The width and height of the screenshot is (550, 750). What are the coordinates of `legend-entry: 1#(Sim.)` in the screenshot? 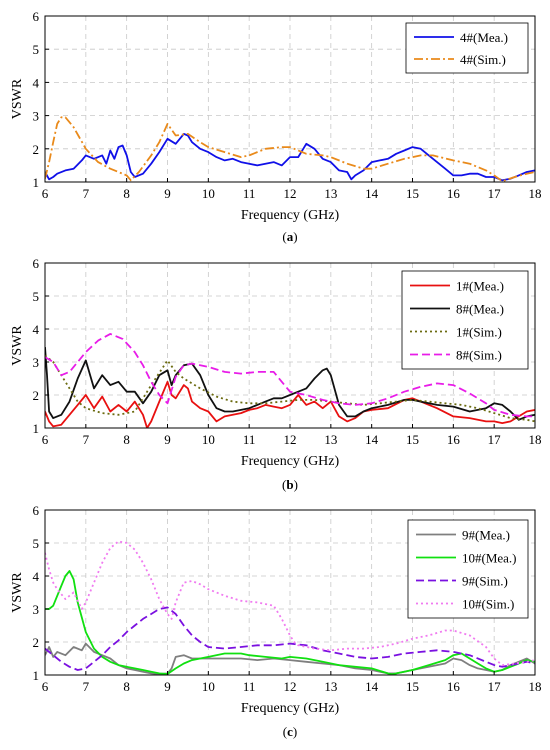 It's located at (479, 332).